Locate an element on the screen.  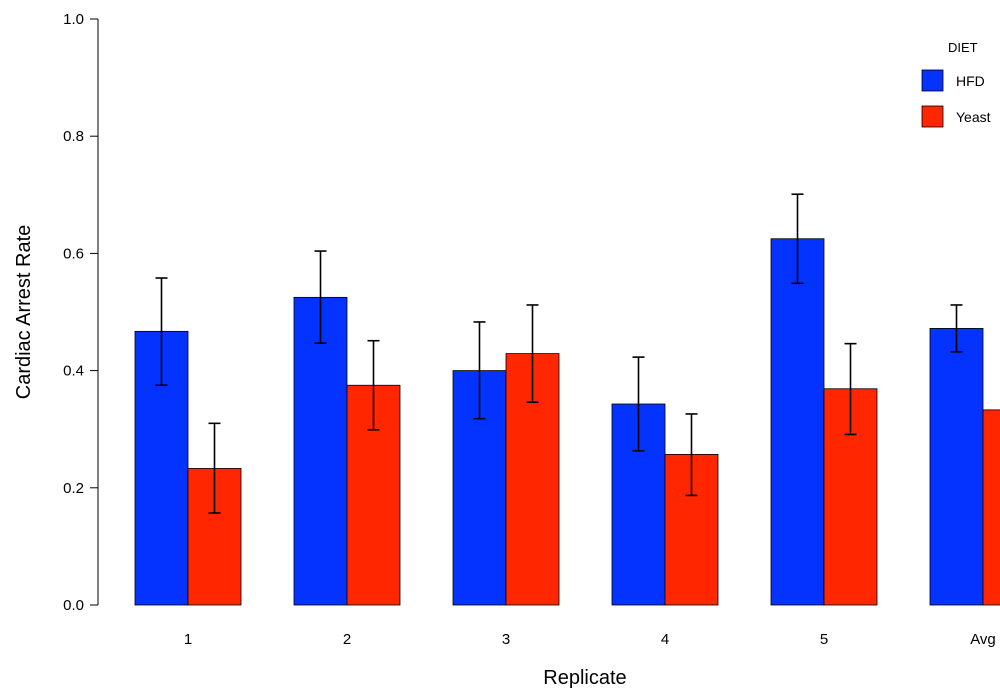
x-tick-label: 4 is located at coordinates (665, 639).